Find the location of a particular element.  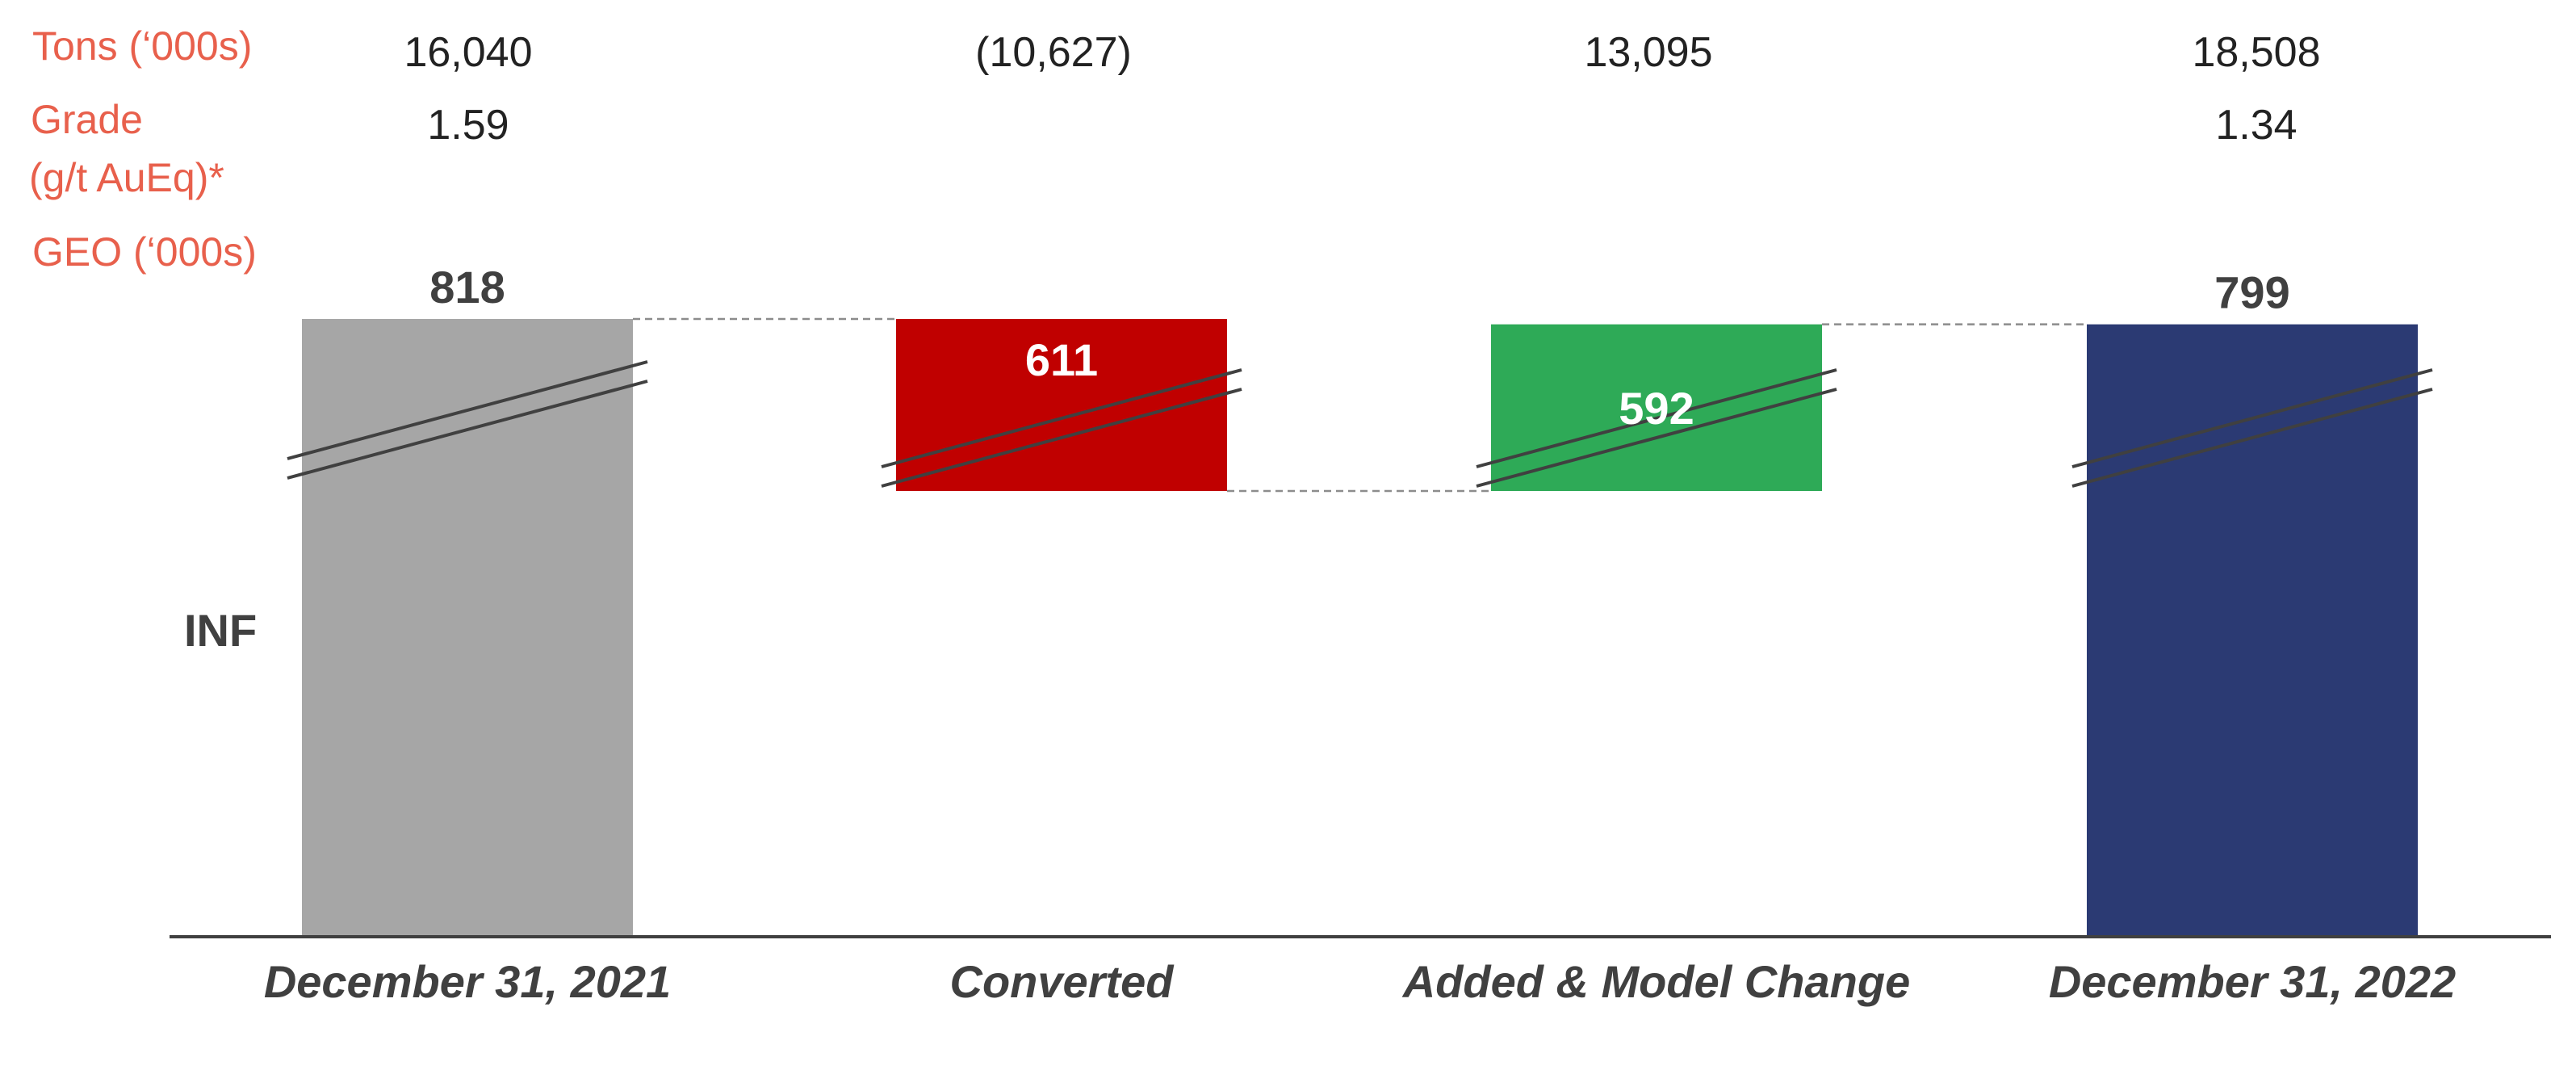

tons-value: (10,627) is located at coordinates (1053, 53).